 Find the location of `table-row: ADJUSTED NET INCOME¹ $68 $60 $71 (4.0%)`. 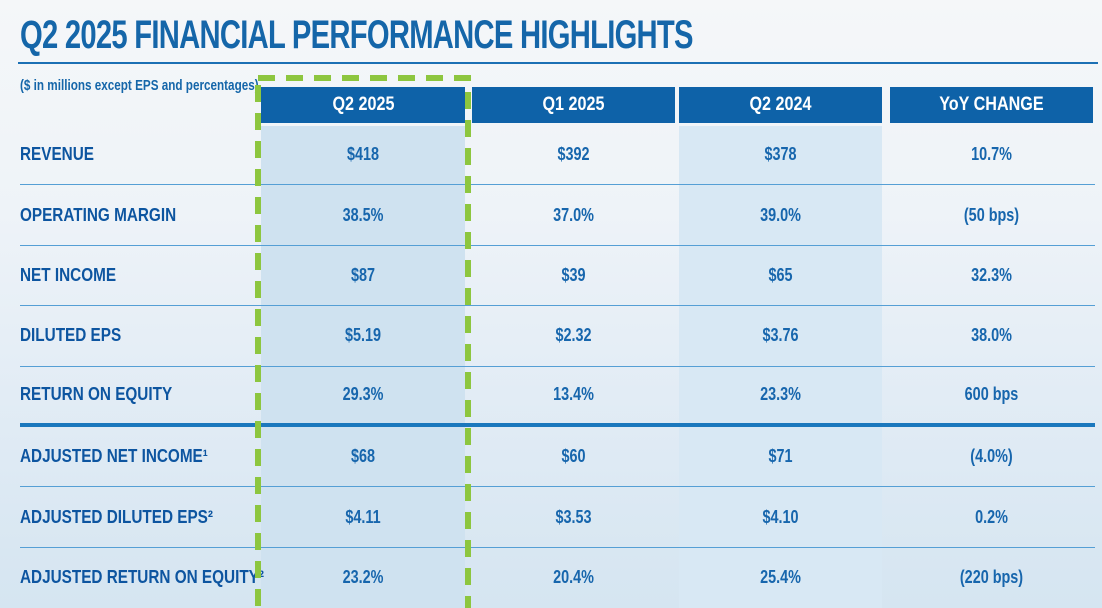

table-row: ADJUSTED NET INCOME¹ $68 $60 $71 (4.0%) is located at coordinates (557, 457).